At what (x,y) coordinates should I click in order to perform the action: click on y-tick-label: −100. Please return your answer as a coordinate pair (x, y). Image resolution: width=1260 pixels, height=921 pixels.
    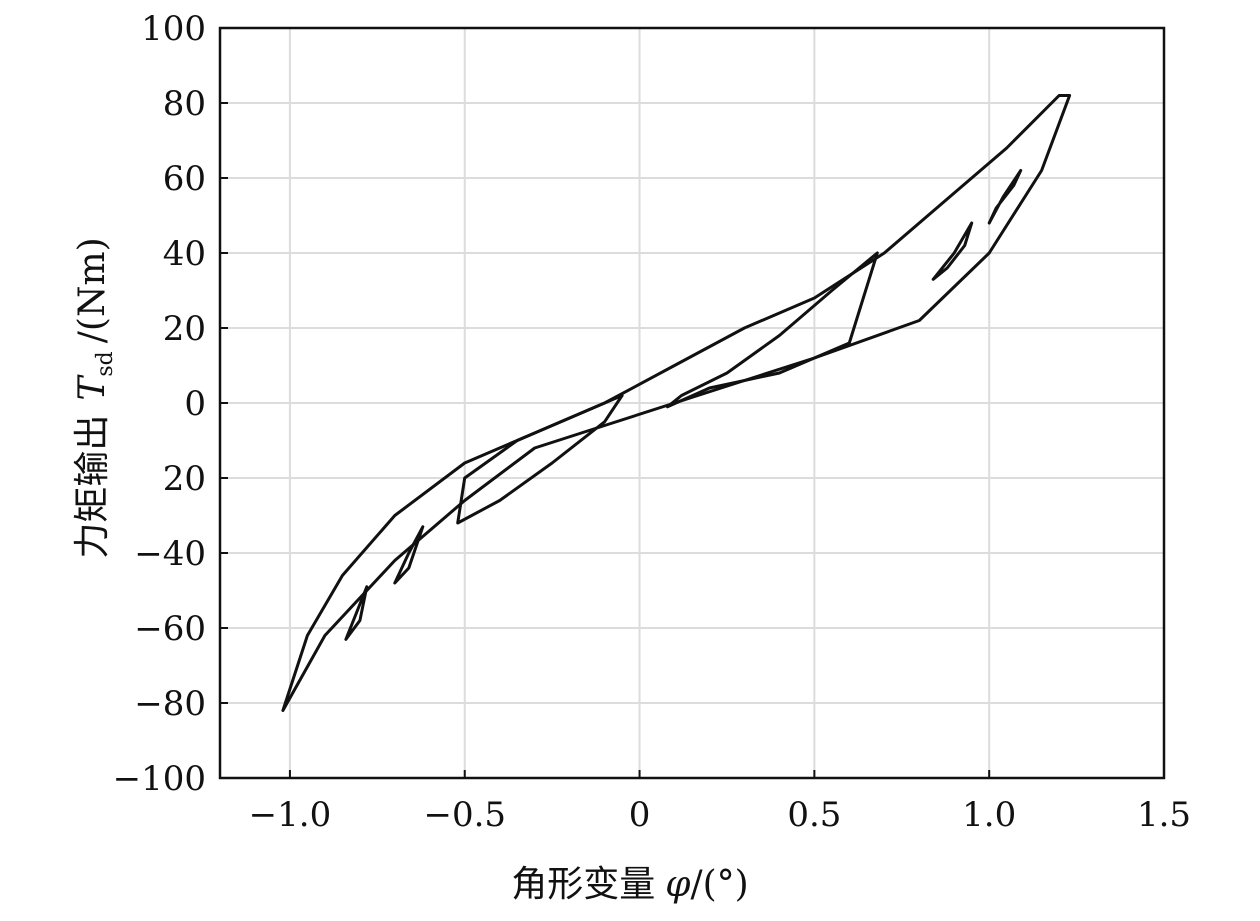
    Looking at the image, I should click on (159, 779).